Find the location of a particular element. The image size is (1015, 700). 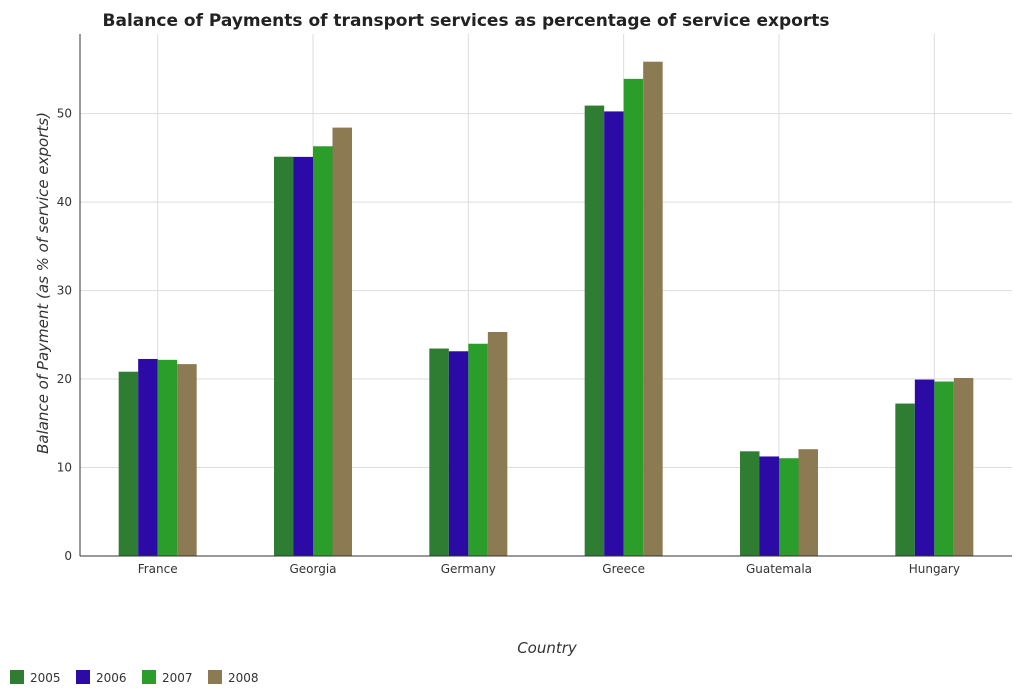

bar-2007-guatemala is located at coordinates (789, 507).